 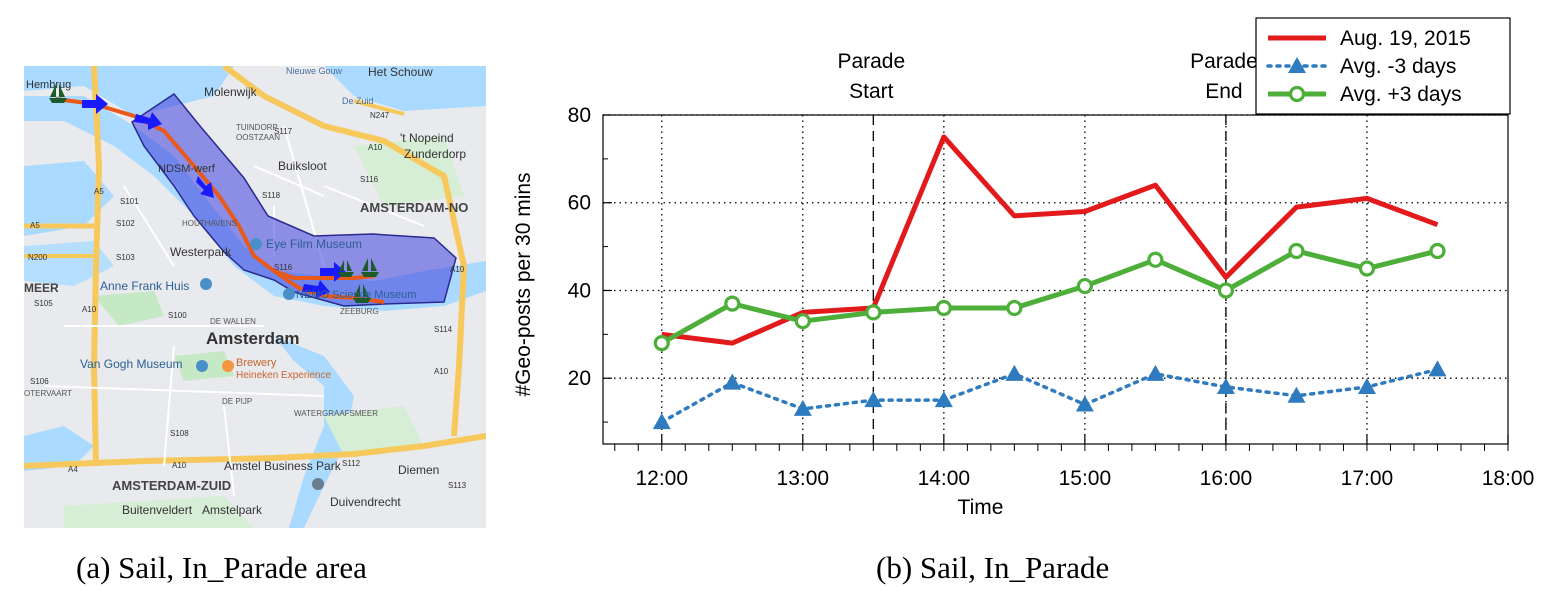 I want to click on legend: Aug. 19, 2015 Avg. -3 days Avg. +3 days, so click(x=1383, y=66).